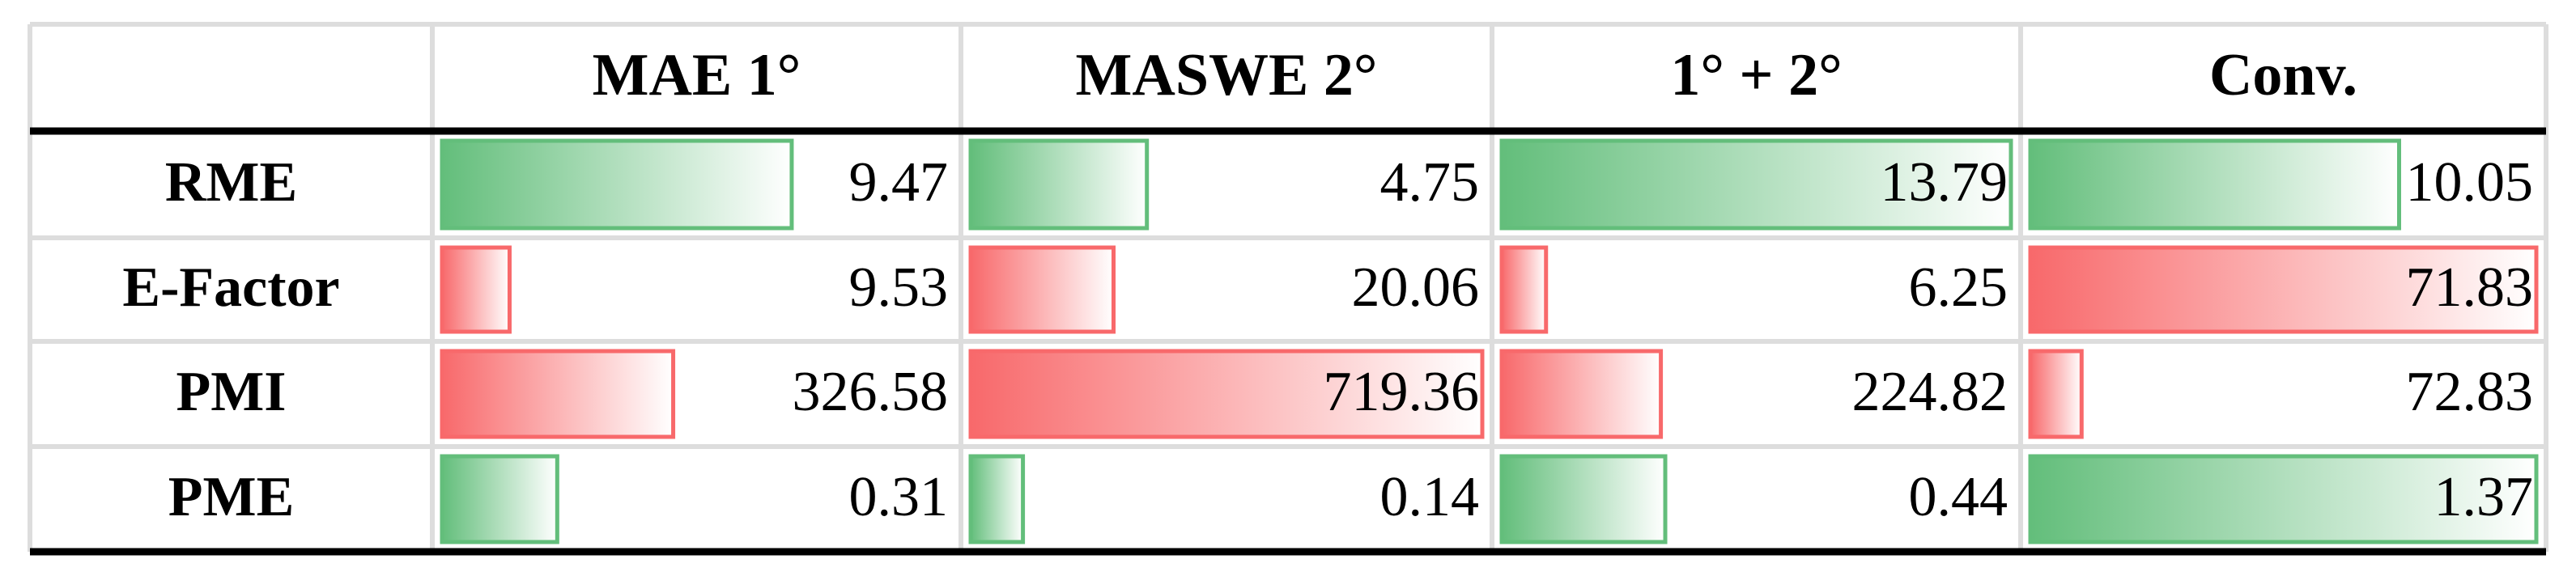 The height and width of the screenshot is (576, 2576). I want to click on cell-value: 1.37, so click(2484, 497).